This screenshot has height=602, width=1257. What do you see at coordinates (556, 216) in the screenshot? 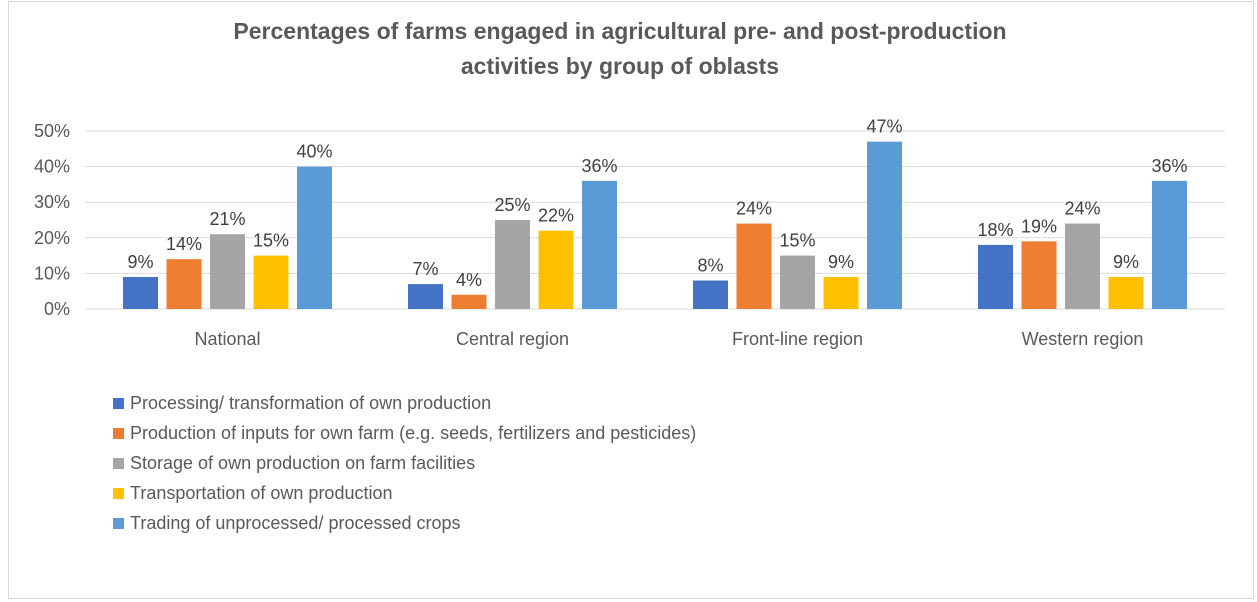
I see `data-label: 22%` at bounding box center [556, 216].